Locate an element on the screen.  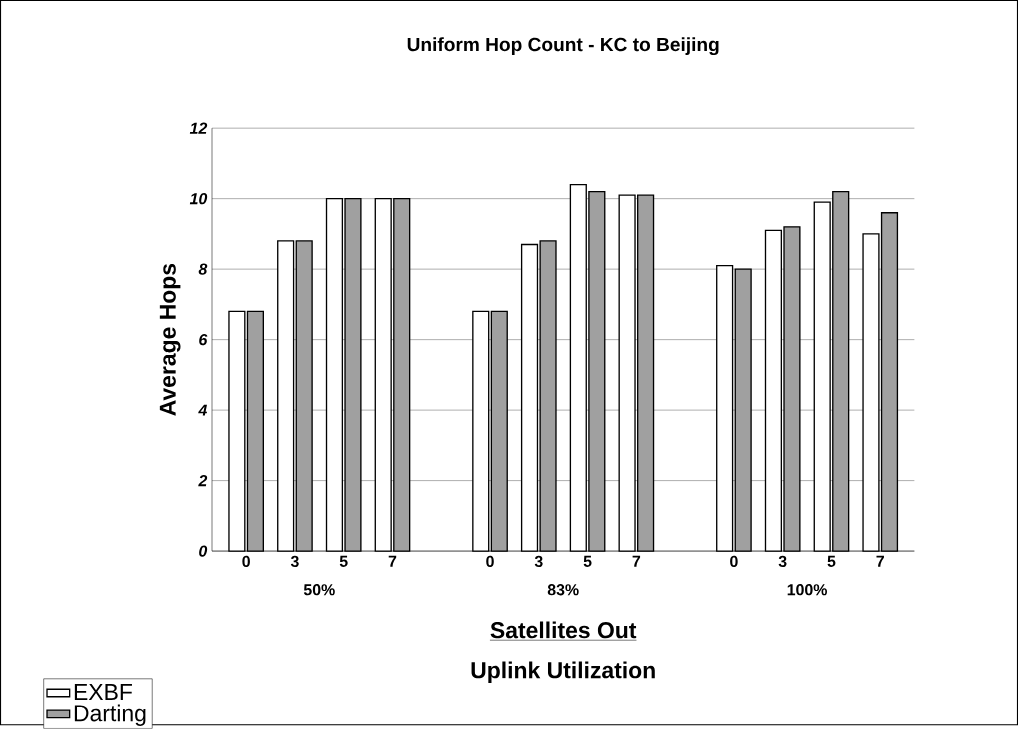
text: 83% is located at coordinates (563, 590).